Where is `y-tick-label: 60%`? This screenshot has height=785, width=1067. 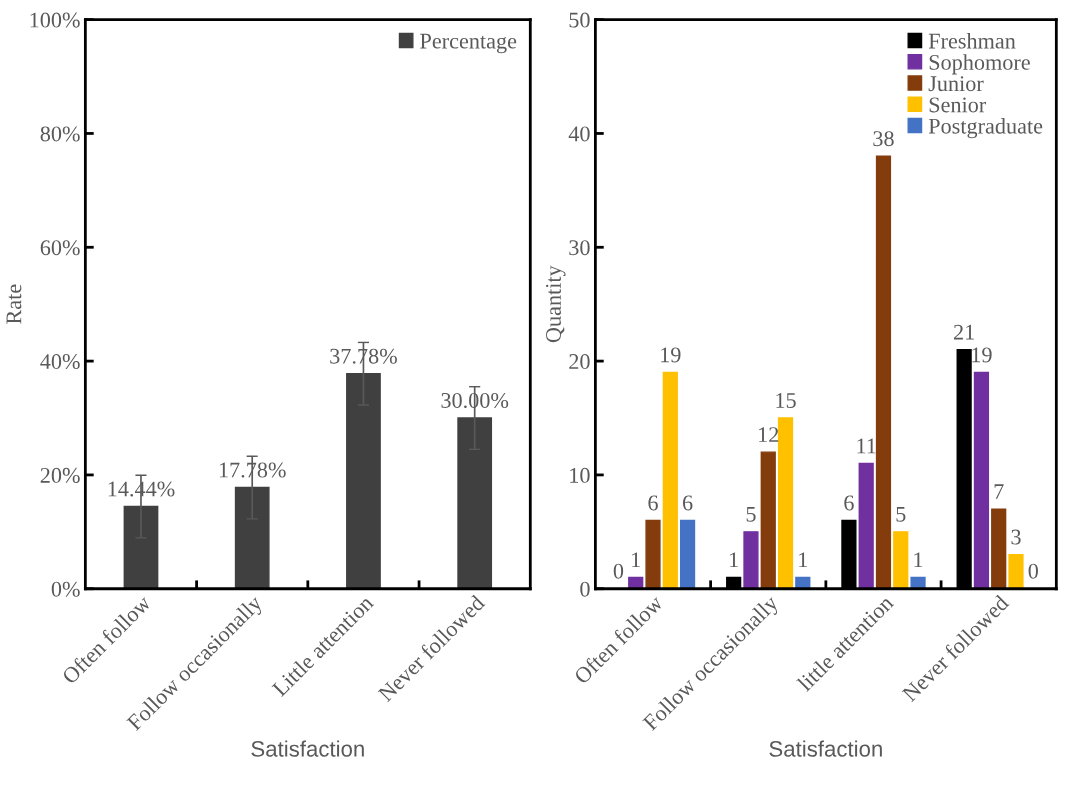
y-tick-label: 60% is located at coordinates (60, 248).